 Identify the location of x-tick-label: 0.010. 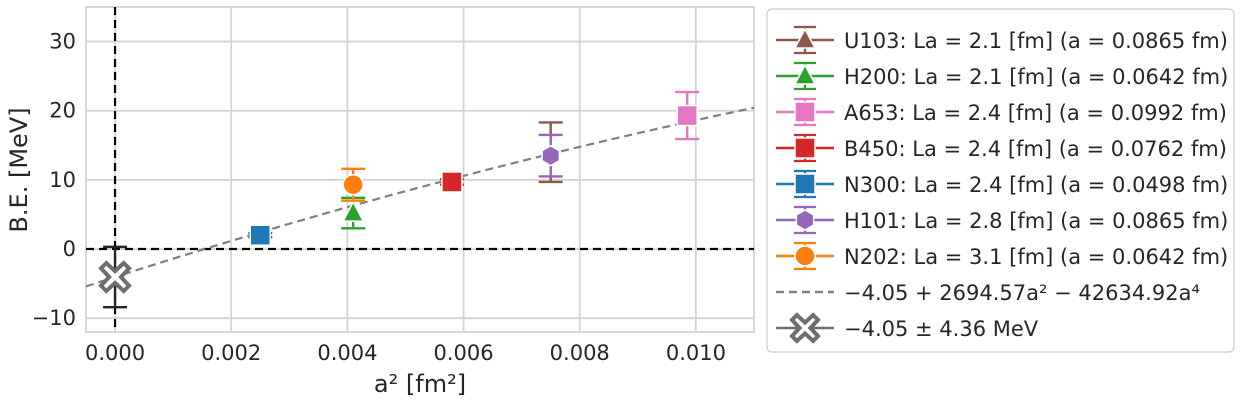
(696, 353).